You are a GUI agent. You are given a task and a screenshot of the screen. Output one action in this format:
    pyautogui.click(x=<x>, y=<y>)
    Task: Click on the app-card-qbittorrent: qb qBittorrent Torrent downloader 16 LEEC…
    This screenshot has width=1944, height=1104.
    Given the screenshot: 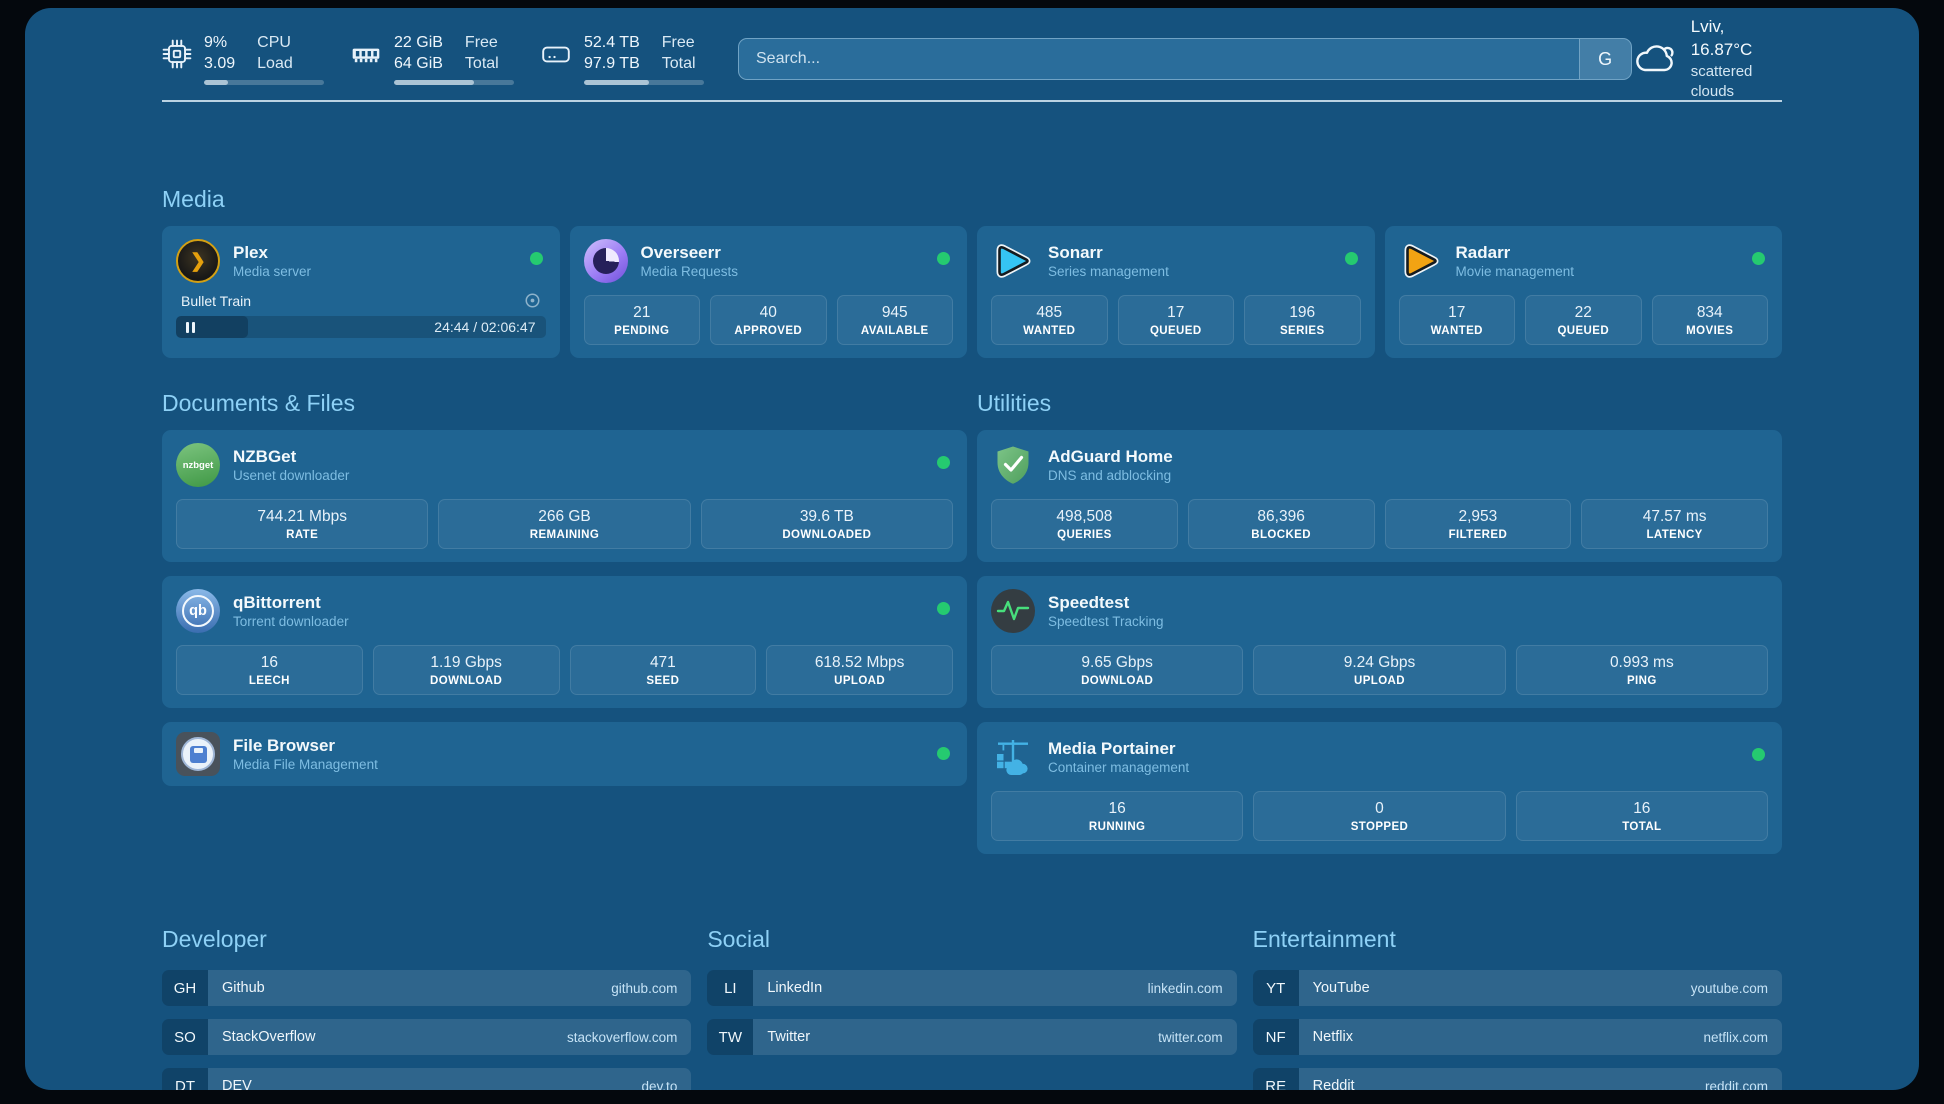 What is the action you would take?
    pyautogui.click(x=564, y=642)
    